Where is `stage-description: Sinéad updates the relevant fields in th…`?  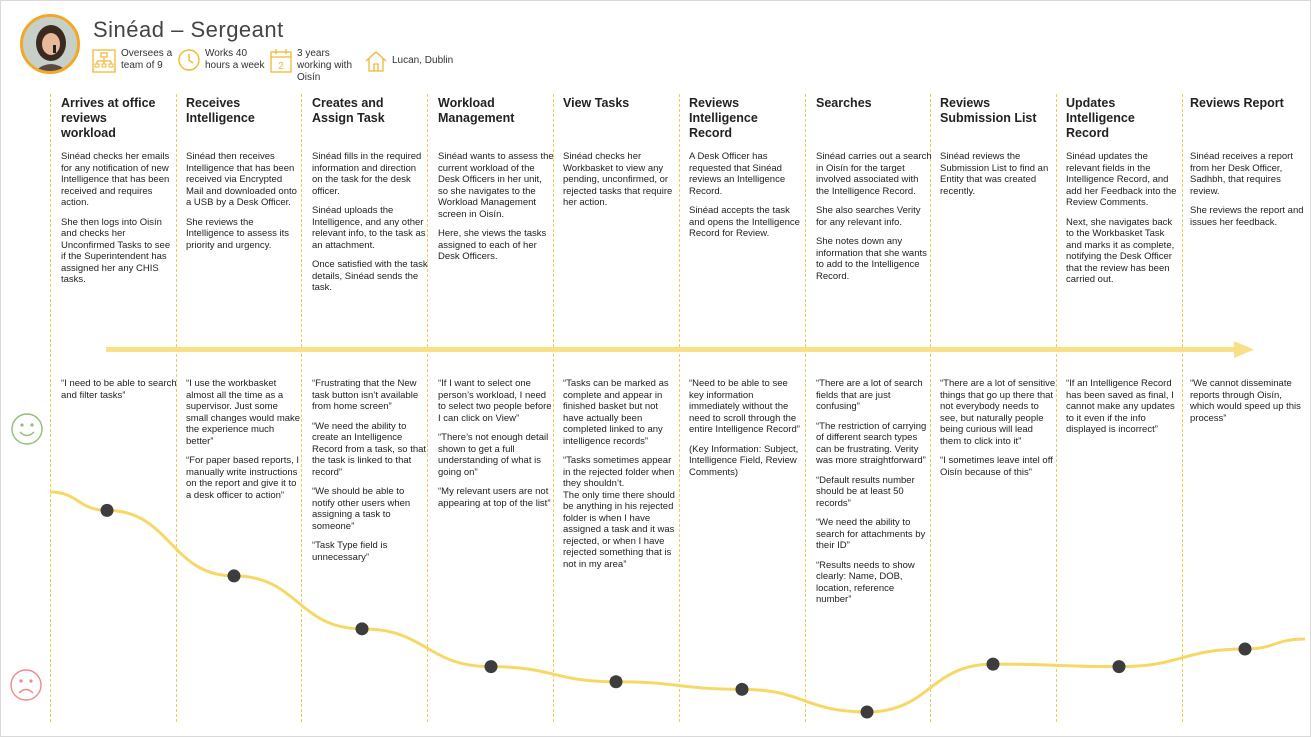
stage-description: Sinéad updates the relevant fields in th… is located at coordinates (1124, 218).